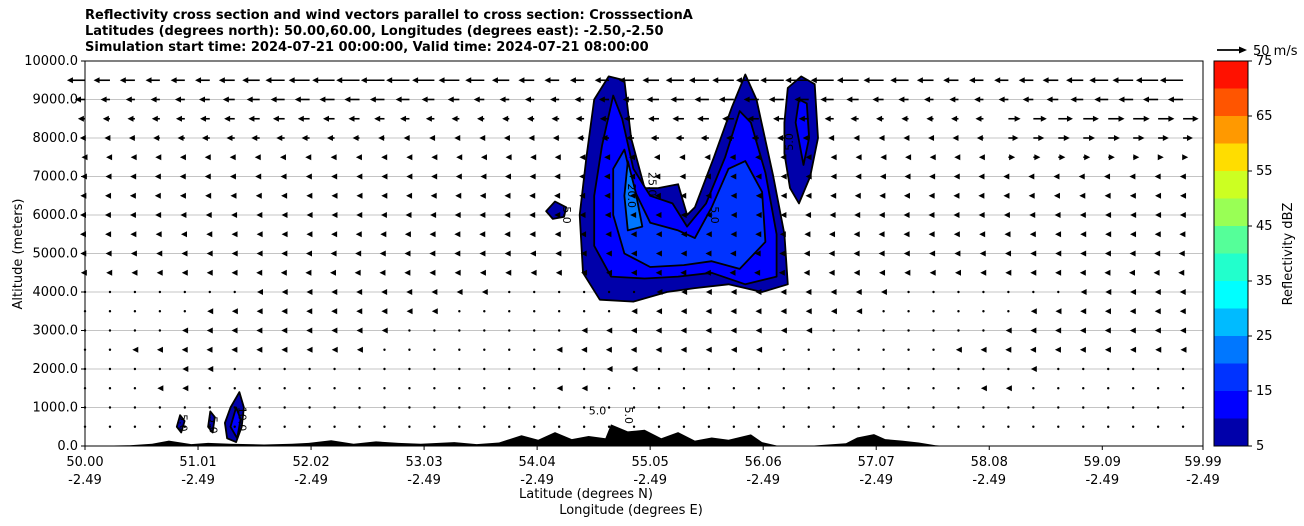  I want to click on x-tick-label-lat: 59.99, so click(1202, 462).